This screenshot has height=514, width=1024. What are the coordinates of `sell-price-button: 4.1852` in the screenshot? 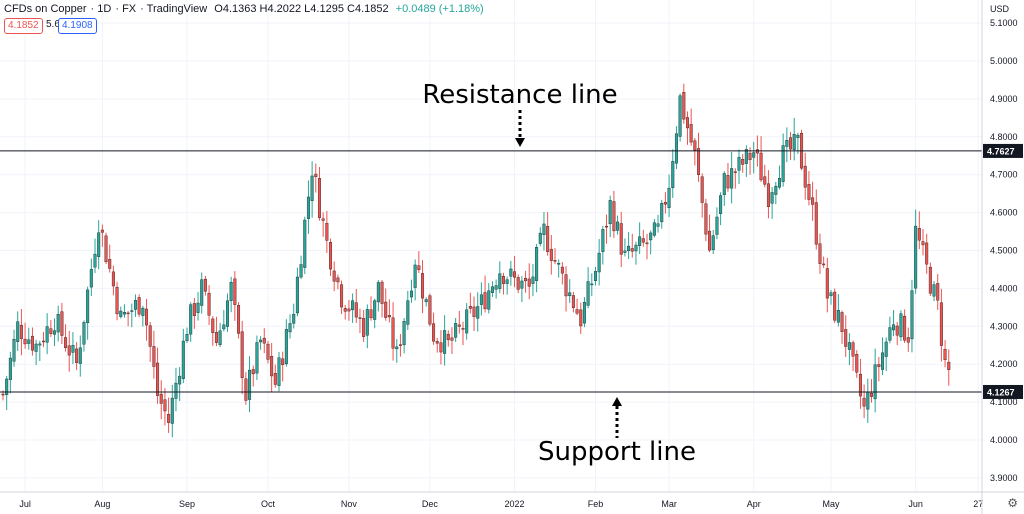 It's located at (23, 26).